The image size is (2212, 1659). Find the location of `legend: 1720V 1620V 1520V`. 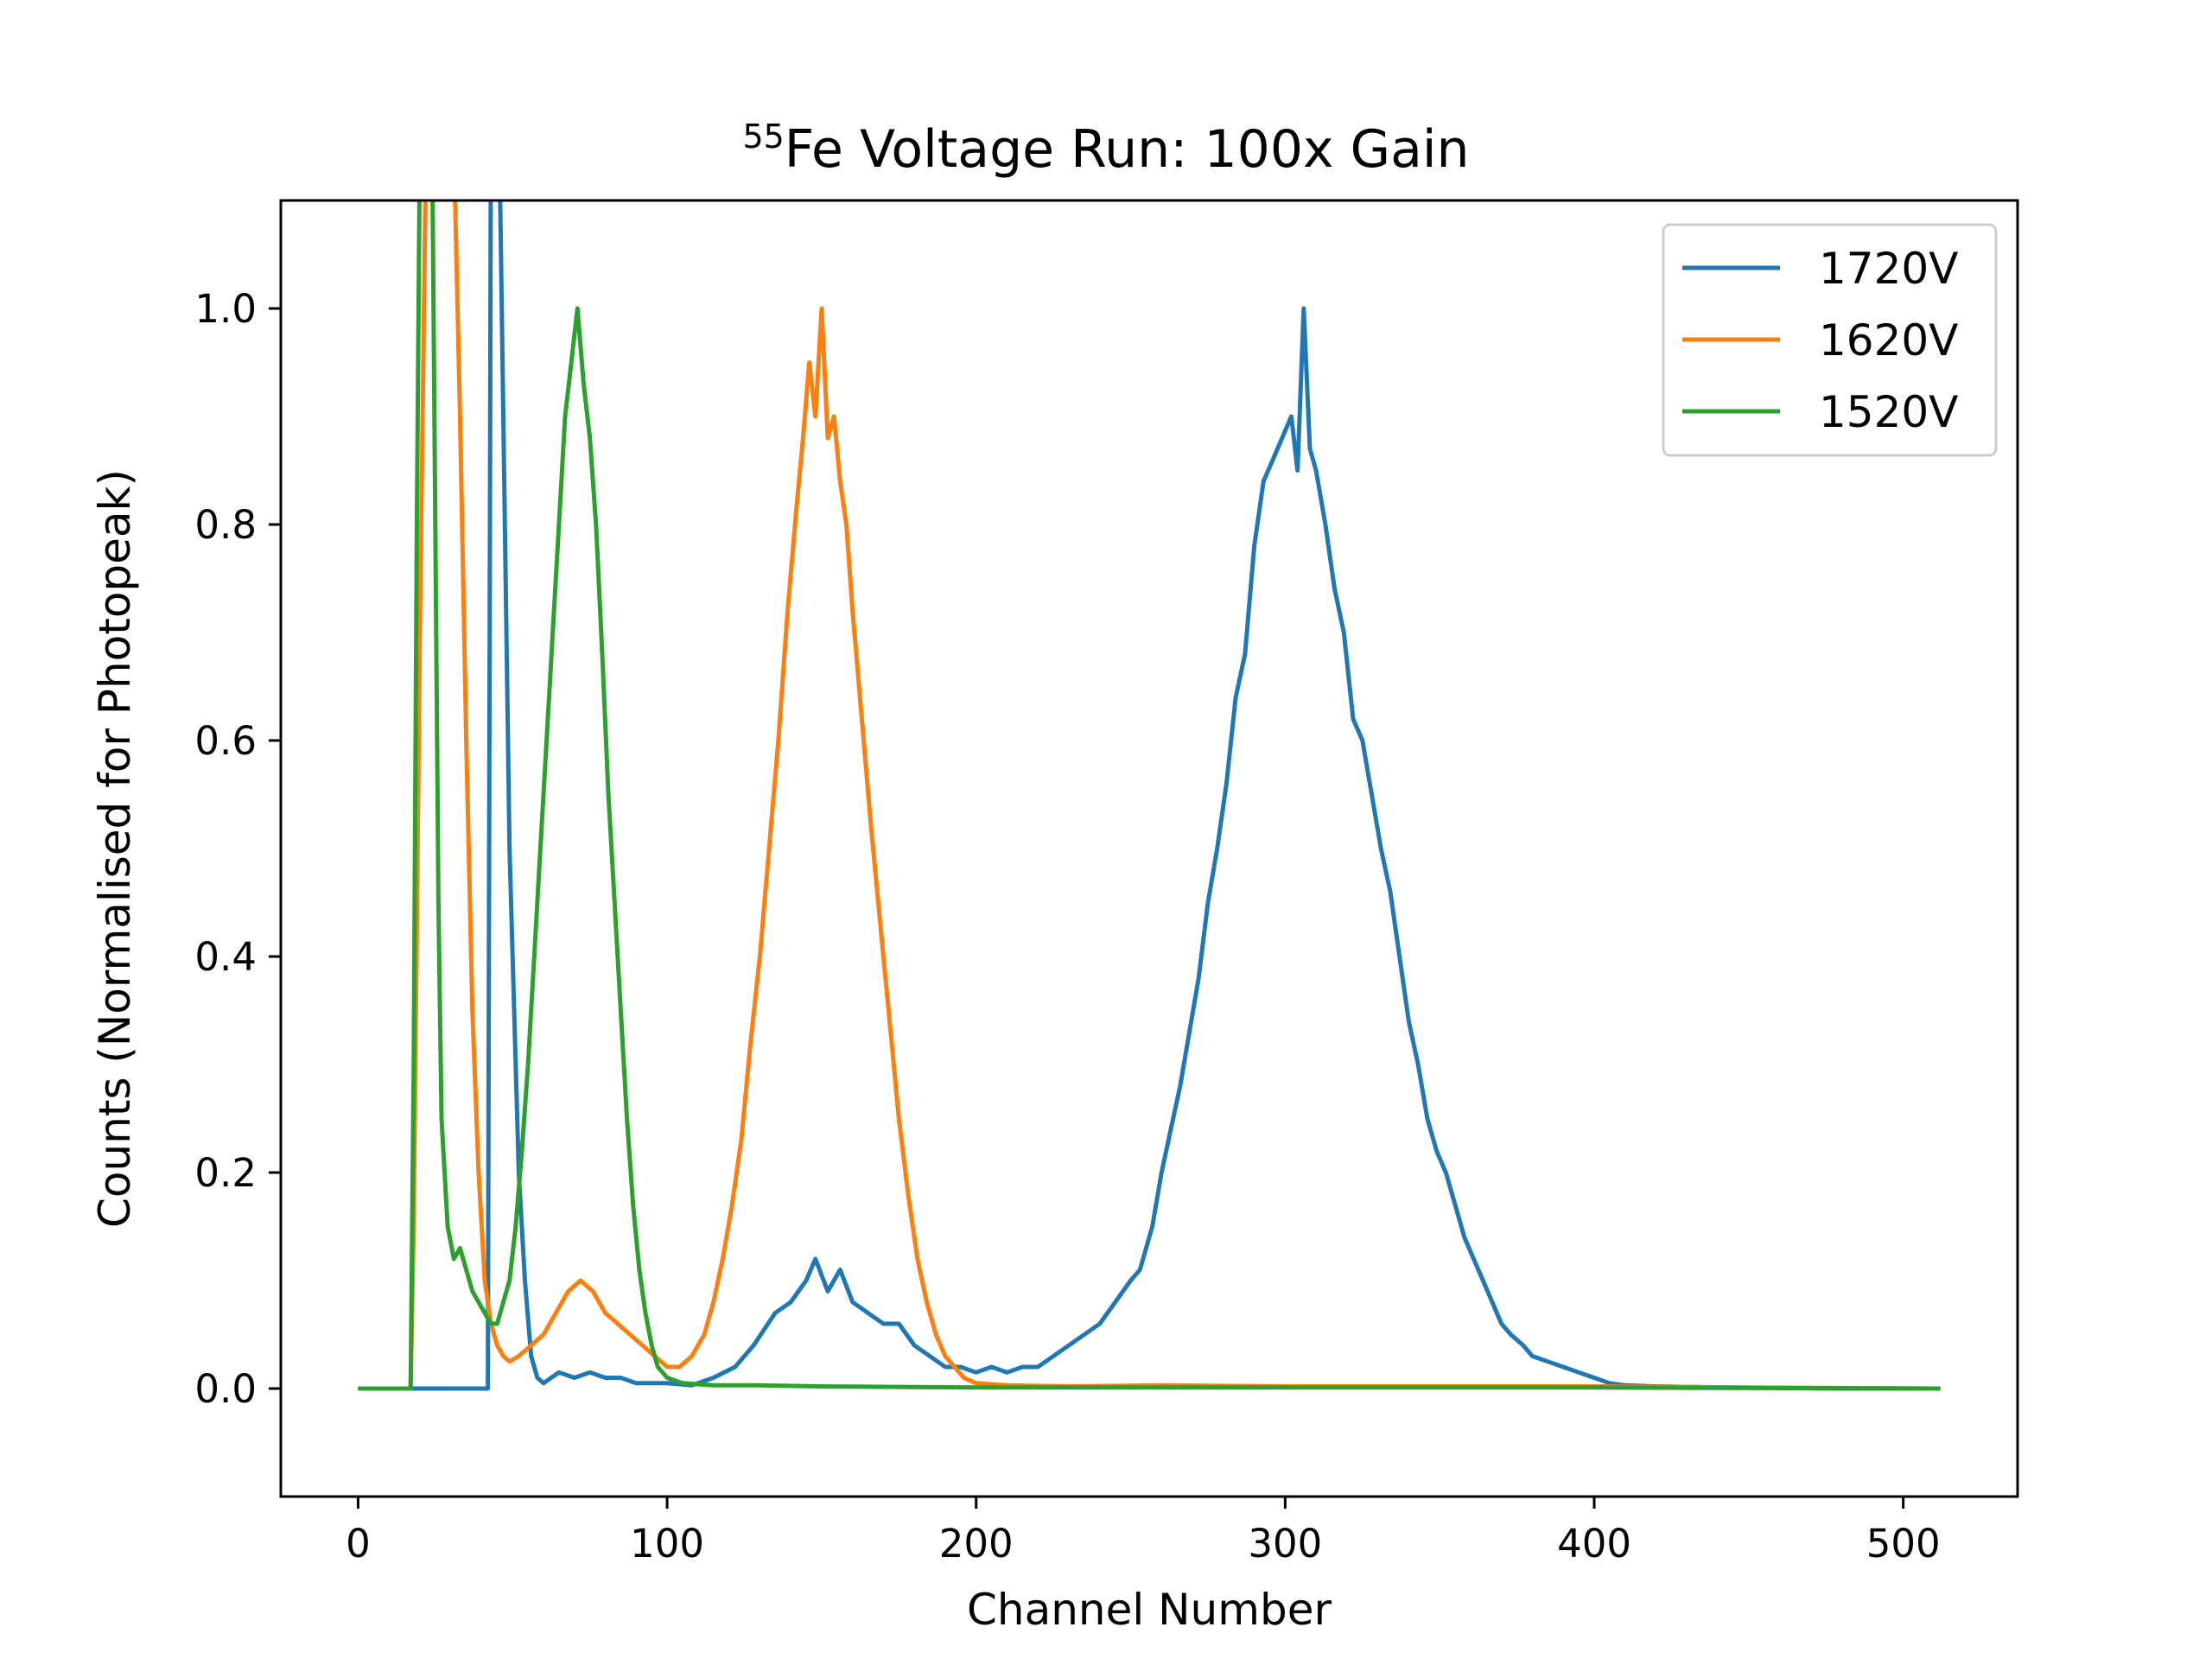

legend: 1720V 1620V 1520V is located at coordinates (1830, 340).